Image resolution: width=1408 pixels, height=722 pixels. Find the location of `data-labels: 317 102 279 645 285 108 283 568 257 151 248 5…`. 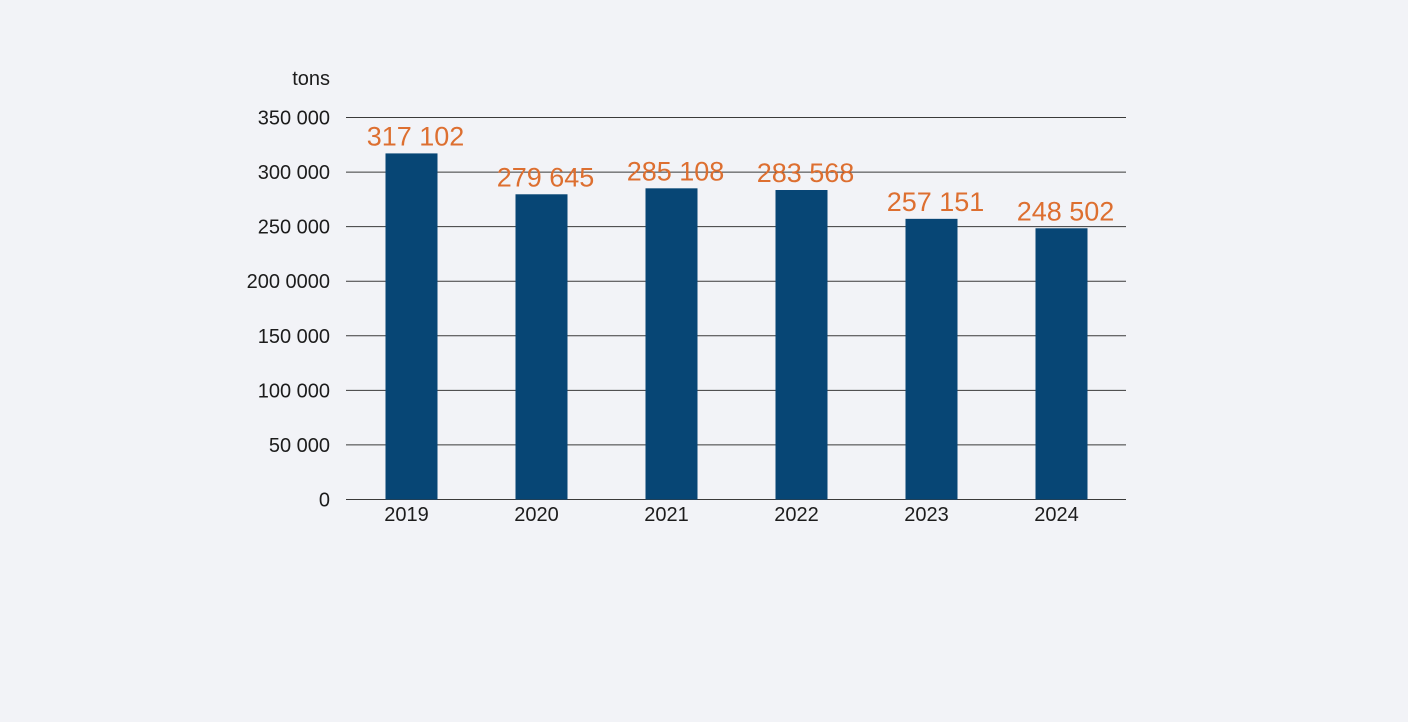

data-labels: 317 102 279 645 285 108 283 568 257 151 248 5… is located at coordinates (741, 173).